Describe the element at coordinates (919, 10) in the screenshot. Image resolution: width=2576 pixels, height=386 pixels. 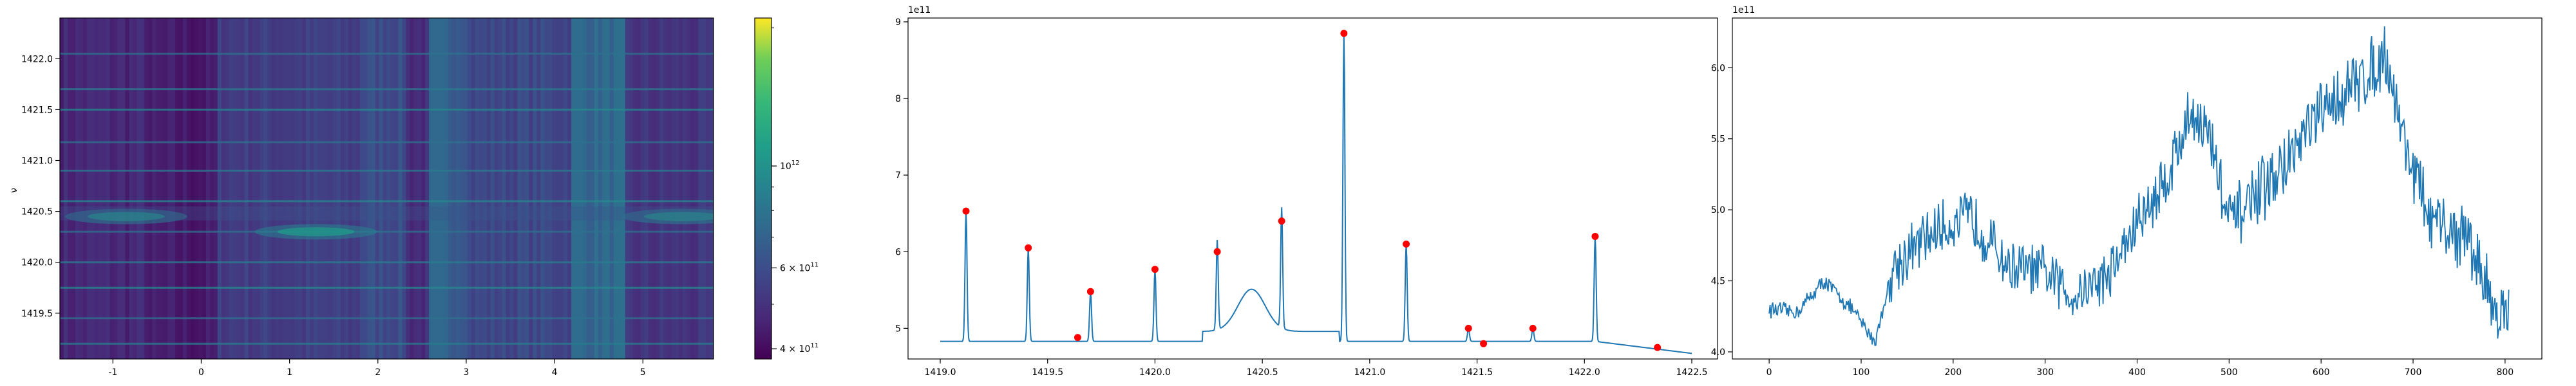
I see `peaks-offset-text: 1e11` at that location.